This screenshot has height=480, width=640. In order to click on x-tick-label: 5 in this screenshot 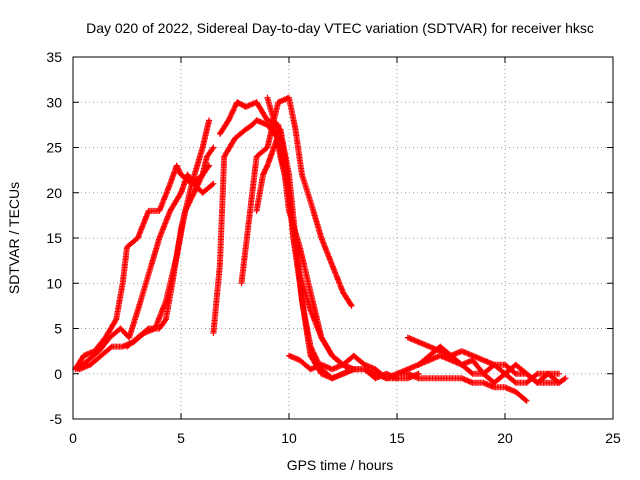, I will do `click(181, 438)`.